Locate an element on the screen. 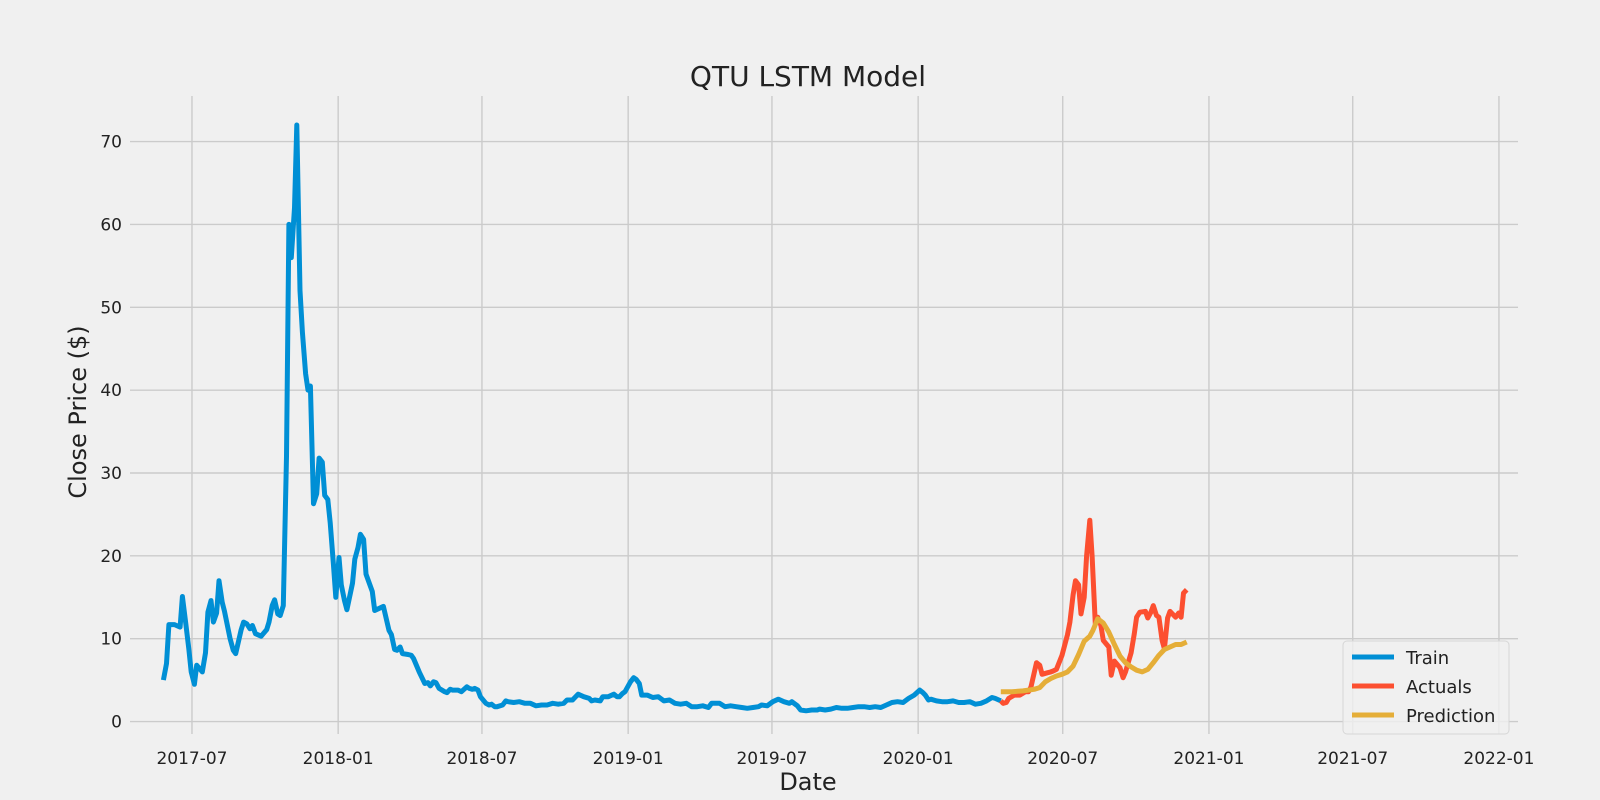  x-tick-label: 2018-01 is located at coordinates (338, 759).